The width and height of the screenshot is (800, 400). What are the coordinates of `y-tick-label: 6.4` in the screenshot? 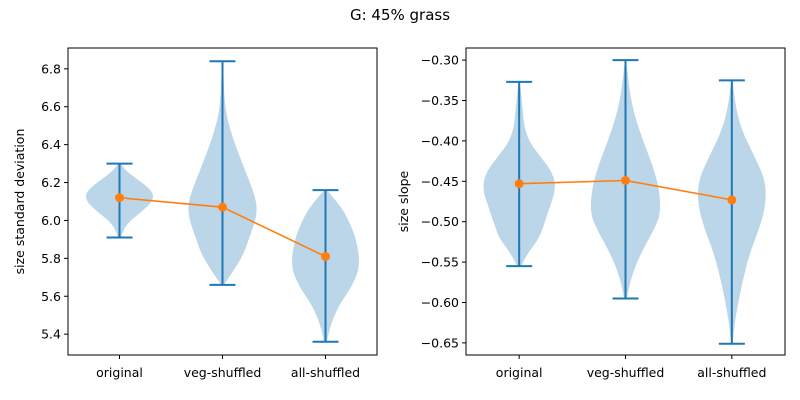 It's located at (51, 144).